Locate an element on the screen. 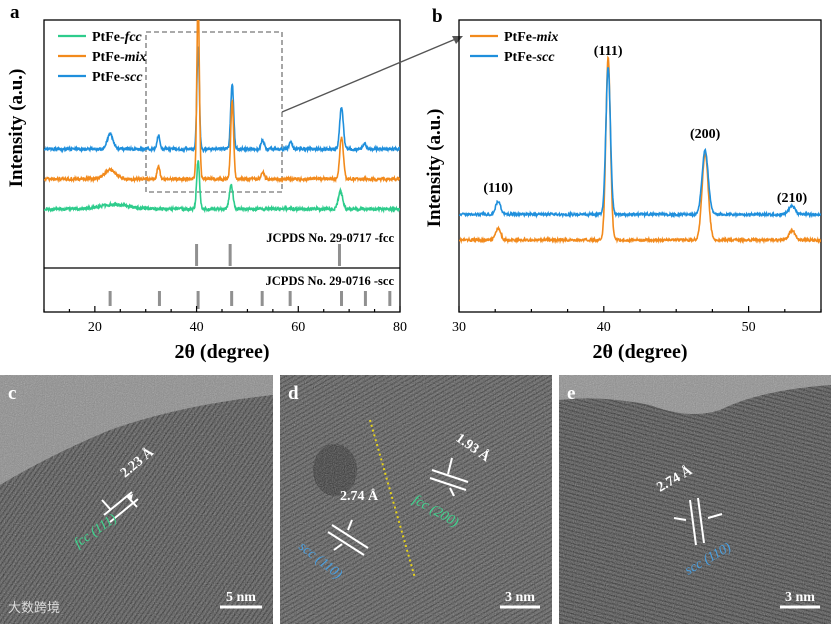 The height and width of the screenshot is (624, 831). watermark: 大数跨境 is located at coordinates (34, 608).